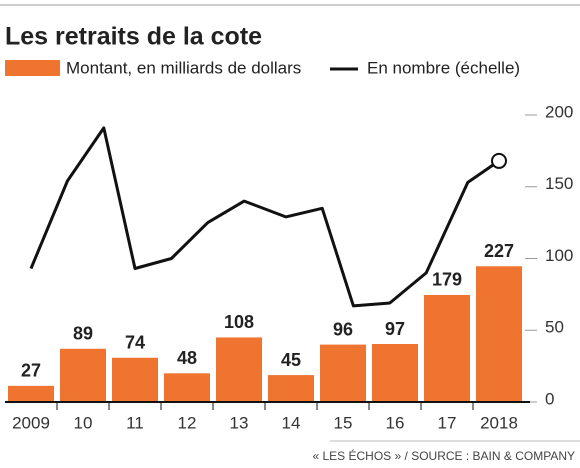 This screenshot has height=468, width=580. Describe the element at coordinates (135, 343) in the screenshot. I see `bar-value-label: 74` at that location.